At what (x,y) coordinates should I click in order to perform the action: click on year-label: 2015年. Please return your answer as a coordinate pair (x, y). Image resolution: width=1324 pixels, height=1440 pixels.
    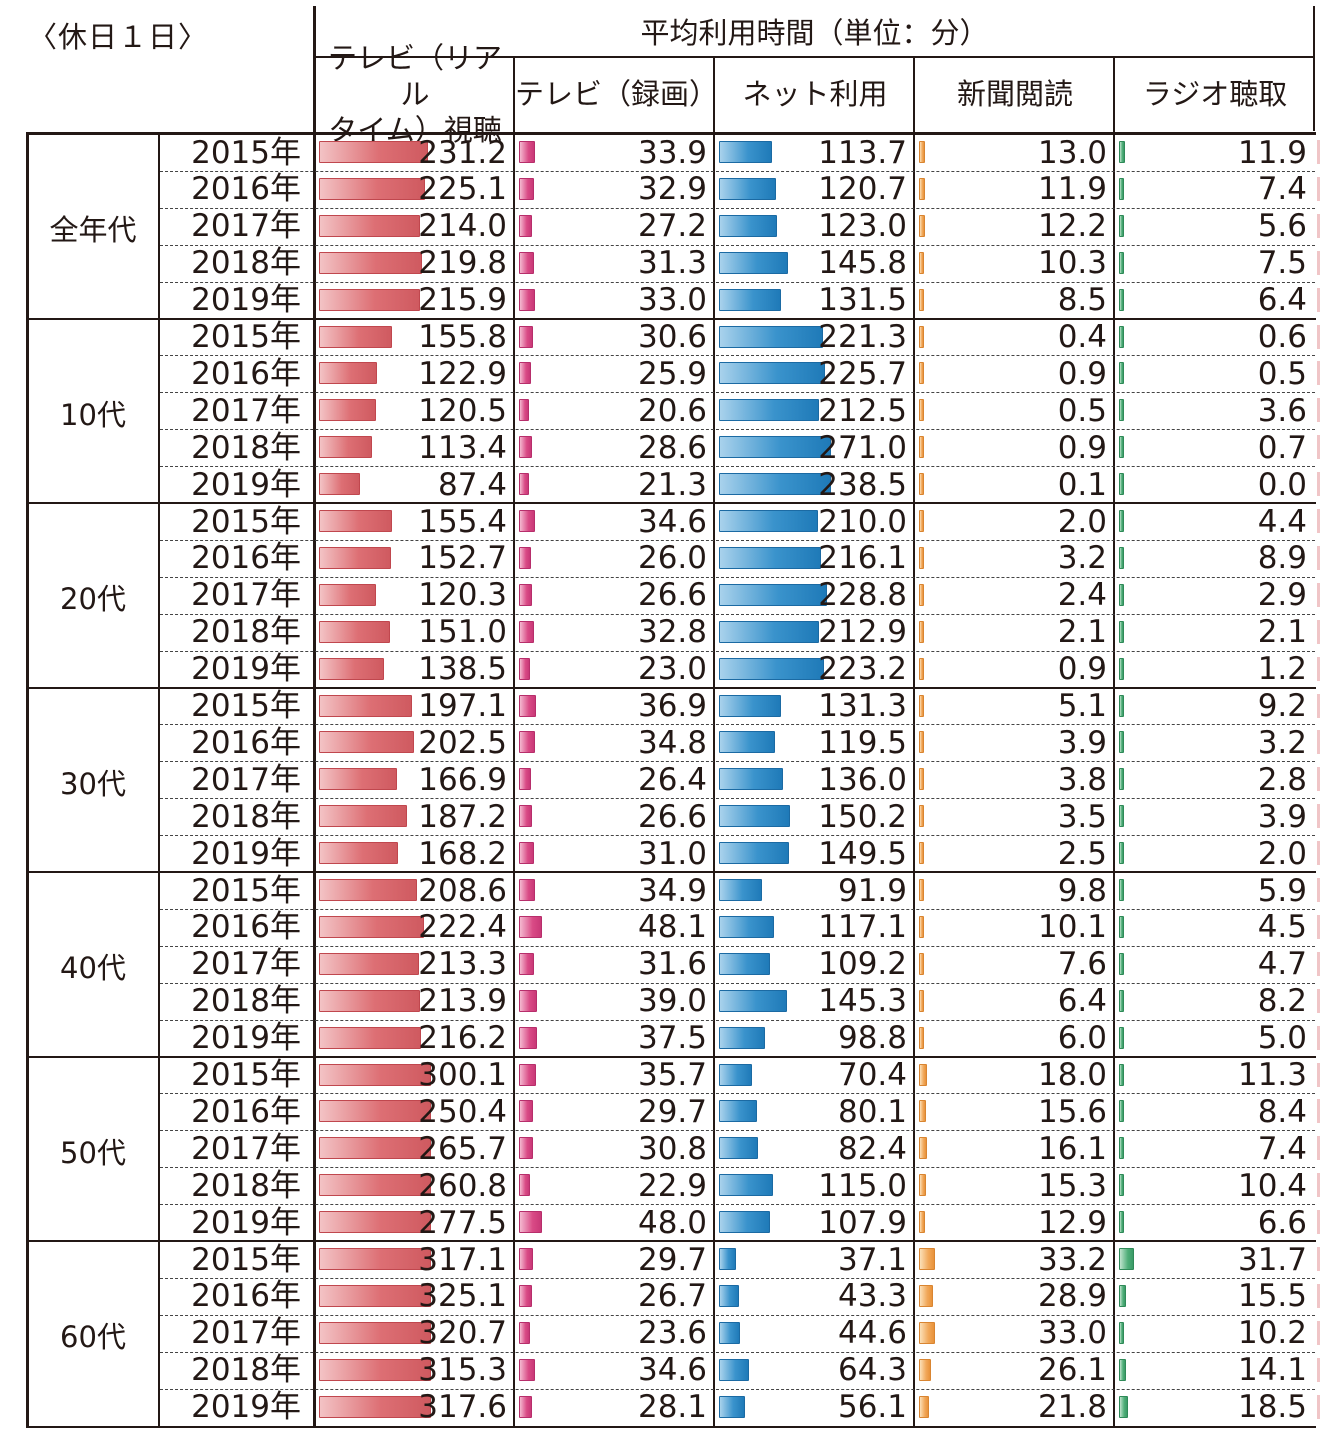
    Looking at the image, I should click on (246, 521).